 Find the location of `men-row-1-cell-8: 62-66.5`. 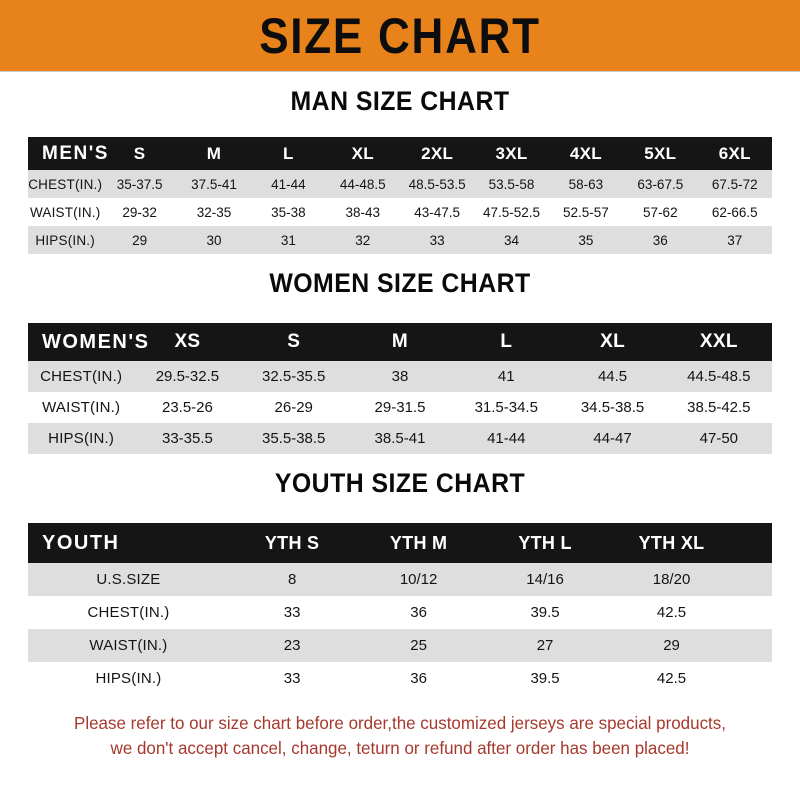

men-row-1-cell-8: 62-66.5 is located at coordinates (734, 212).